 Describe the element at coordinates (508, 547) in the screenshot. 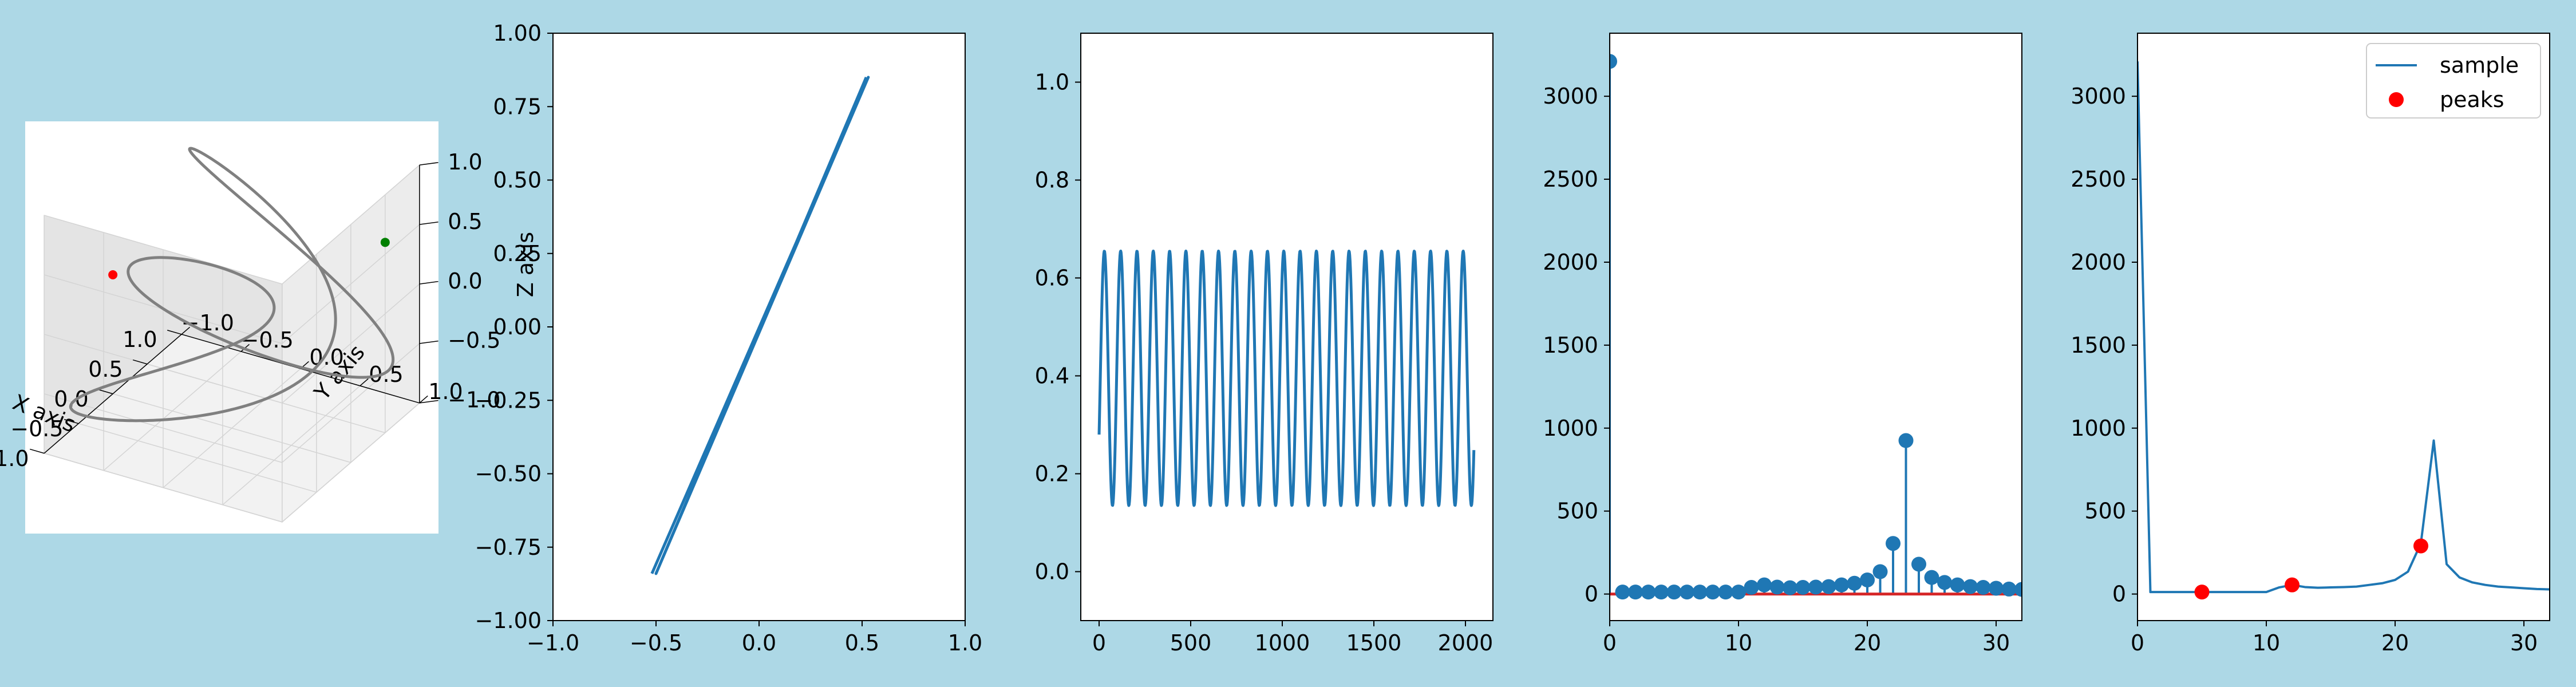

I see `y-tick-label: −0.75` at that location.